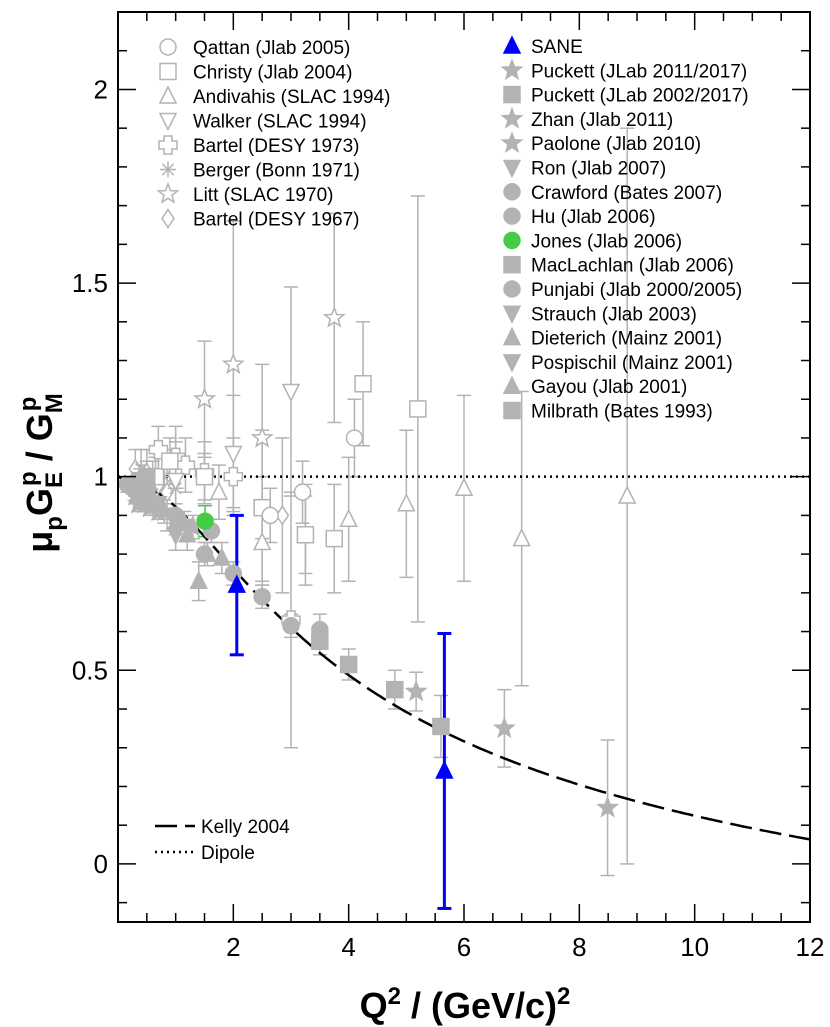 Image resolution: width=830 pixels, height=1027 pixels. Describe the element at coordinates (245, 827) in the screenshot. I see `legend-label: Kelly 2004` at that location.